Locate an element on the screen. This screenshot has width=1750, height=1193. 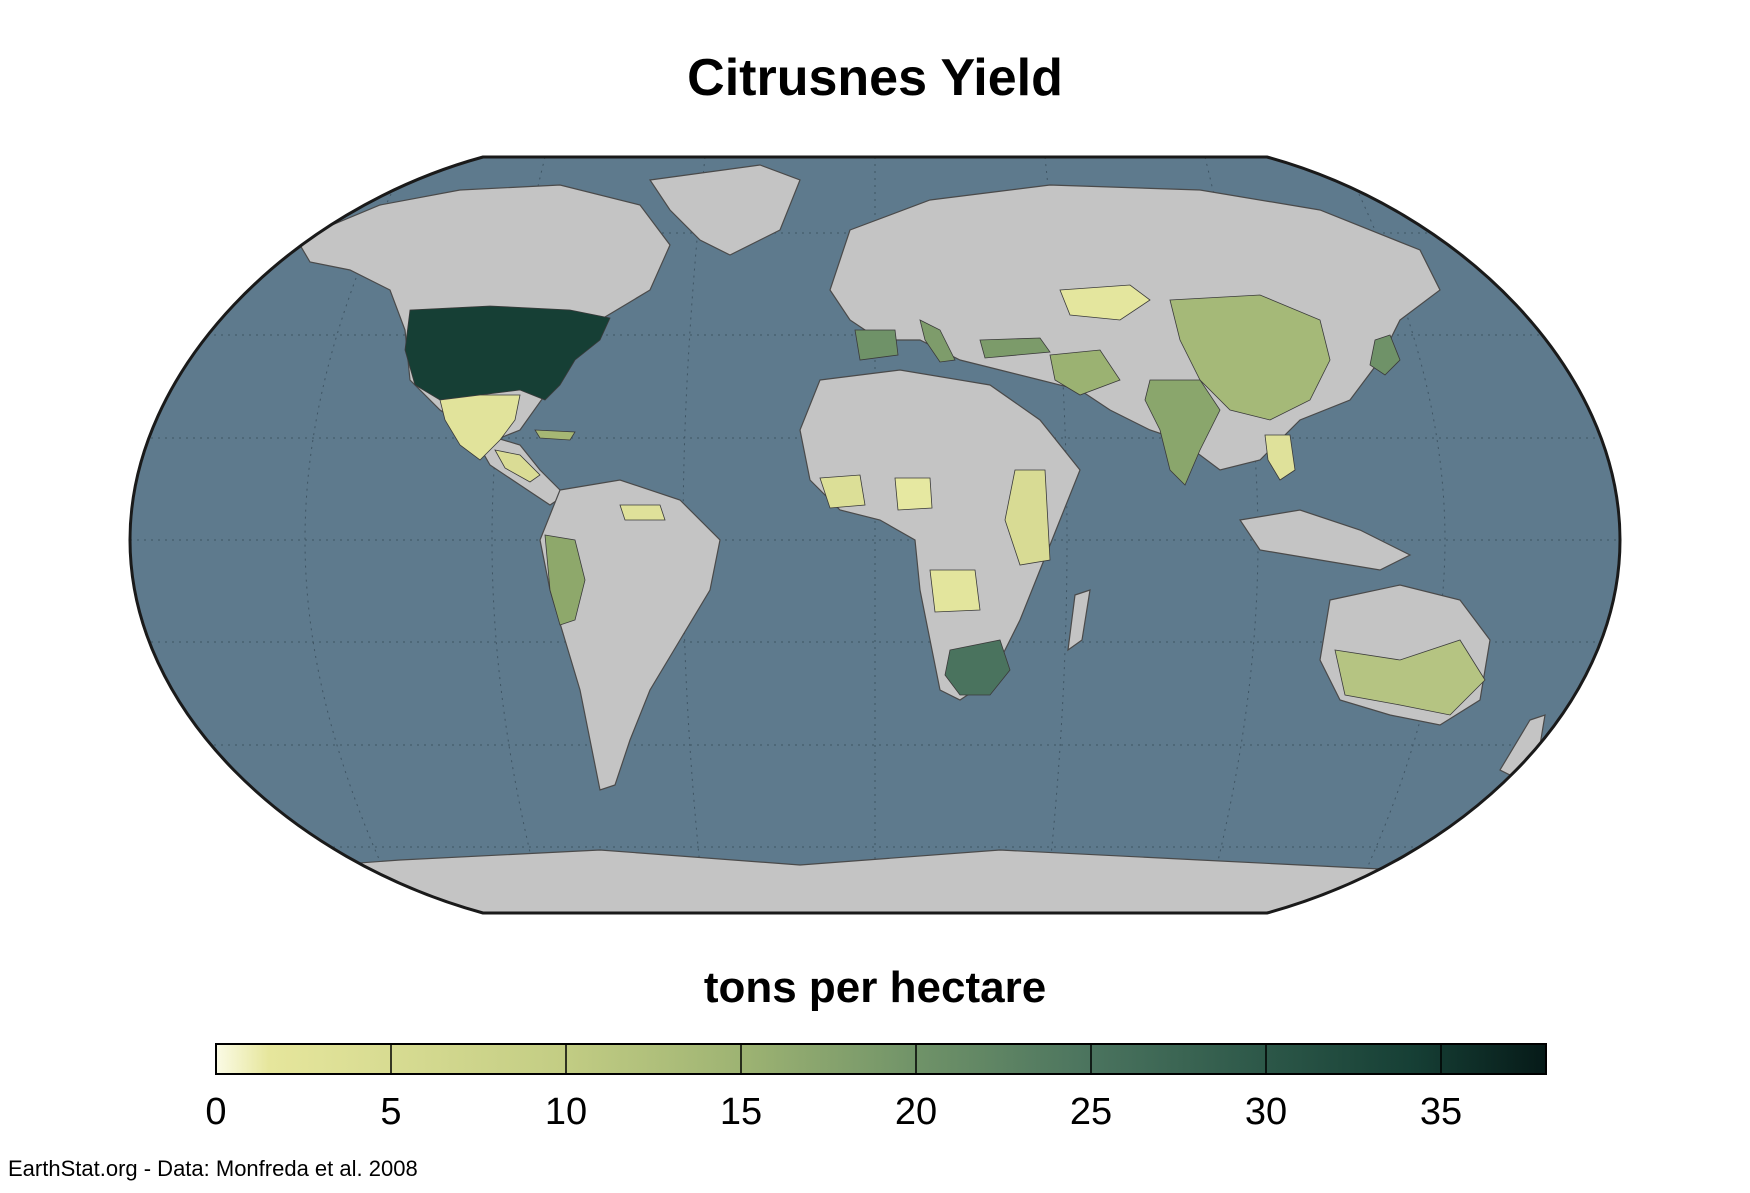
region-india is located at coordinates (1182, 432).